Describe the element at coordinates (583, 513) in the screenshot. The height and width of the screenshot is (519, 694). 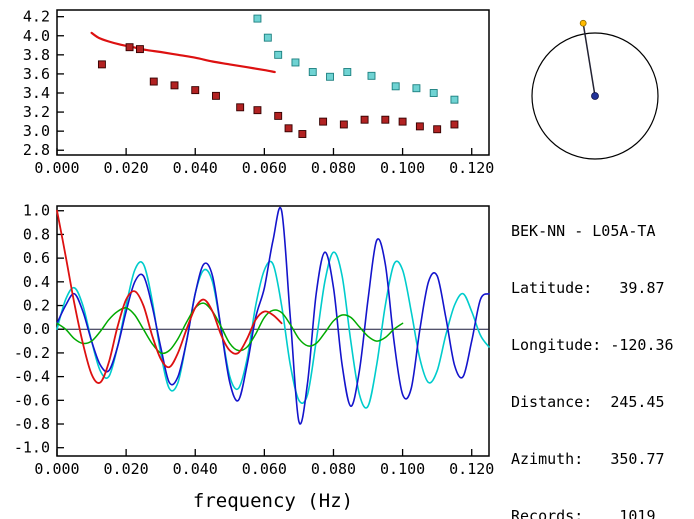
I see `records-line: Records: 1019` at that location.